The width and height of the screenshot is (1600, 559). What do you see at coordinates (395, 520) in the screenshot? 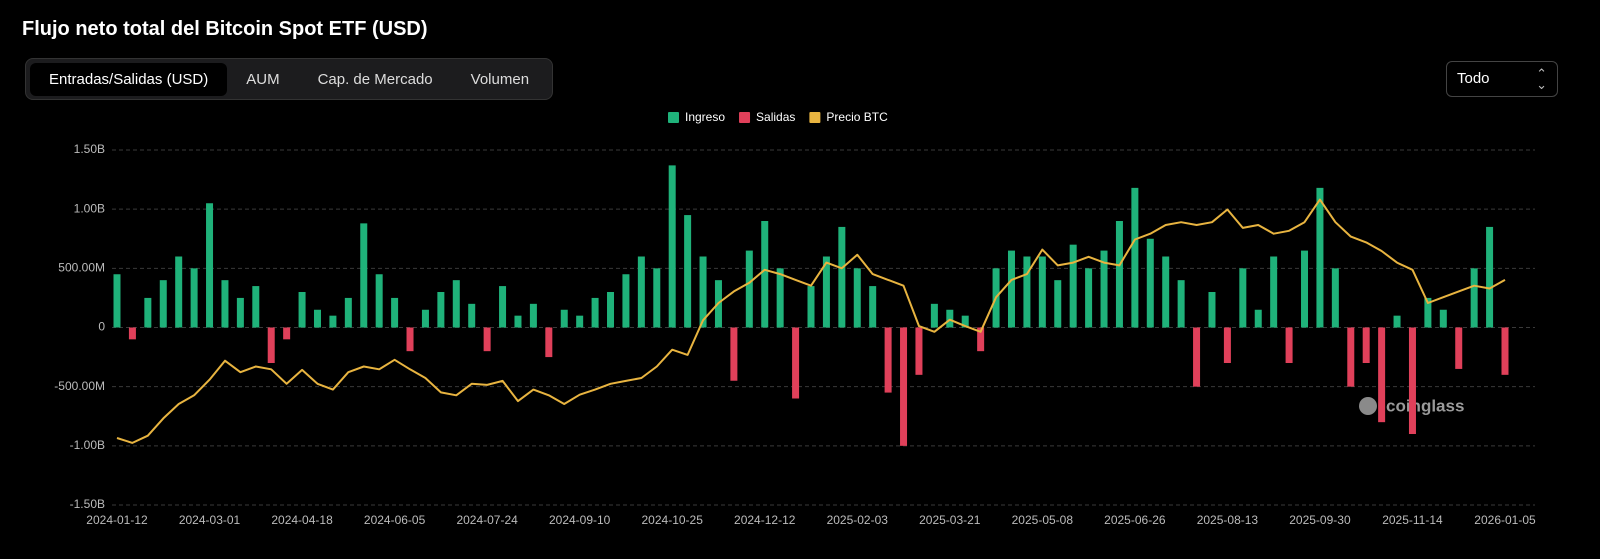
I see `x-tick-label: 2024-06-05` at bounding box center [395, 520].